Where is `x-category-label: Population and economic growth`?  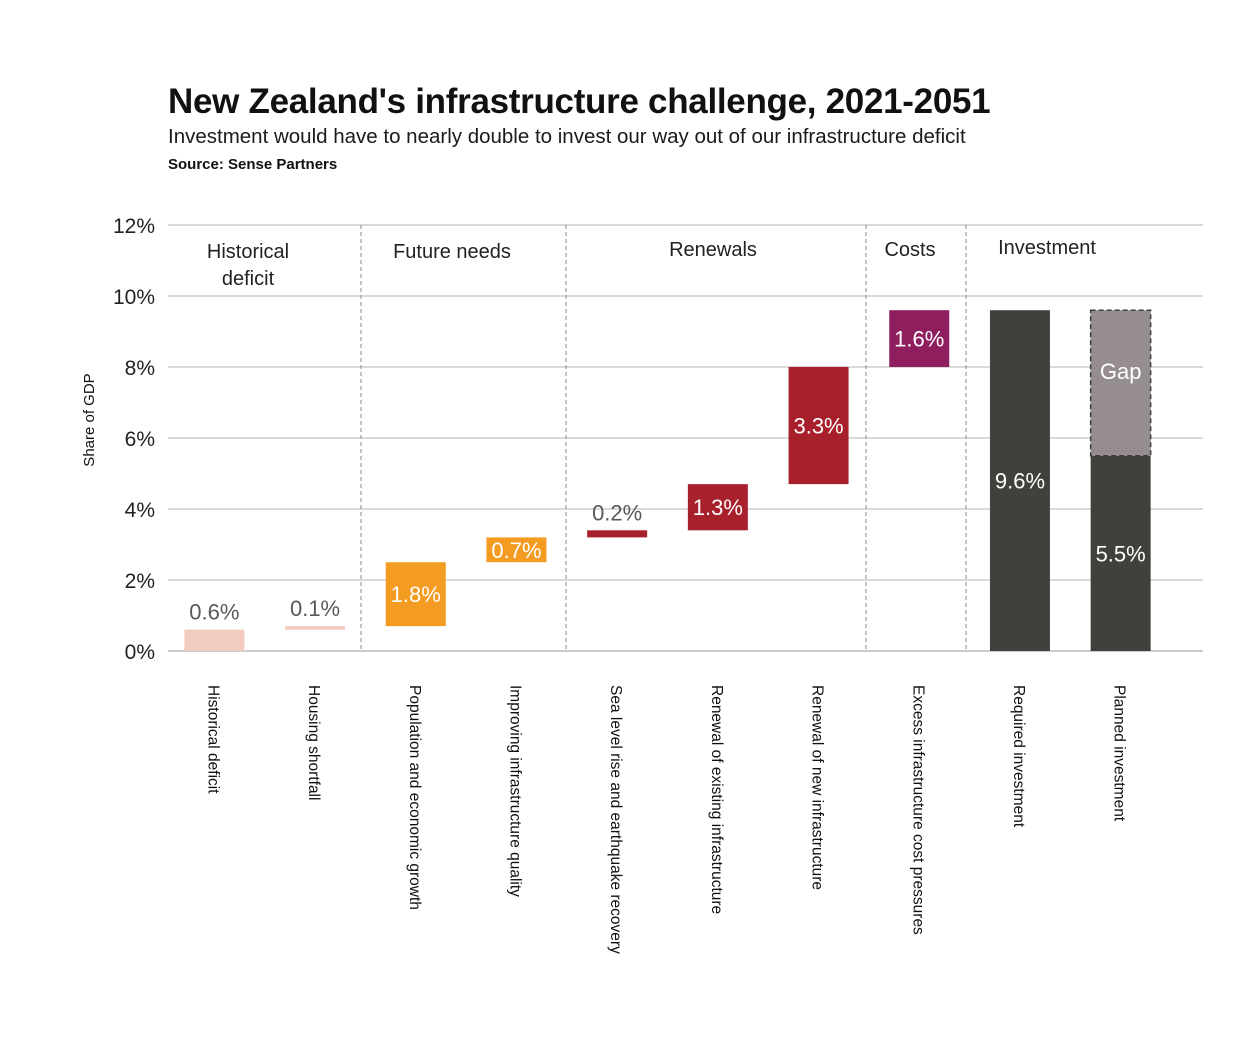 x-category-label: Population and economic growth is located at coordinates (414, 797).